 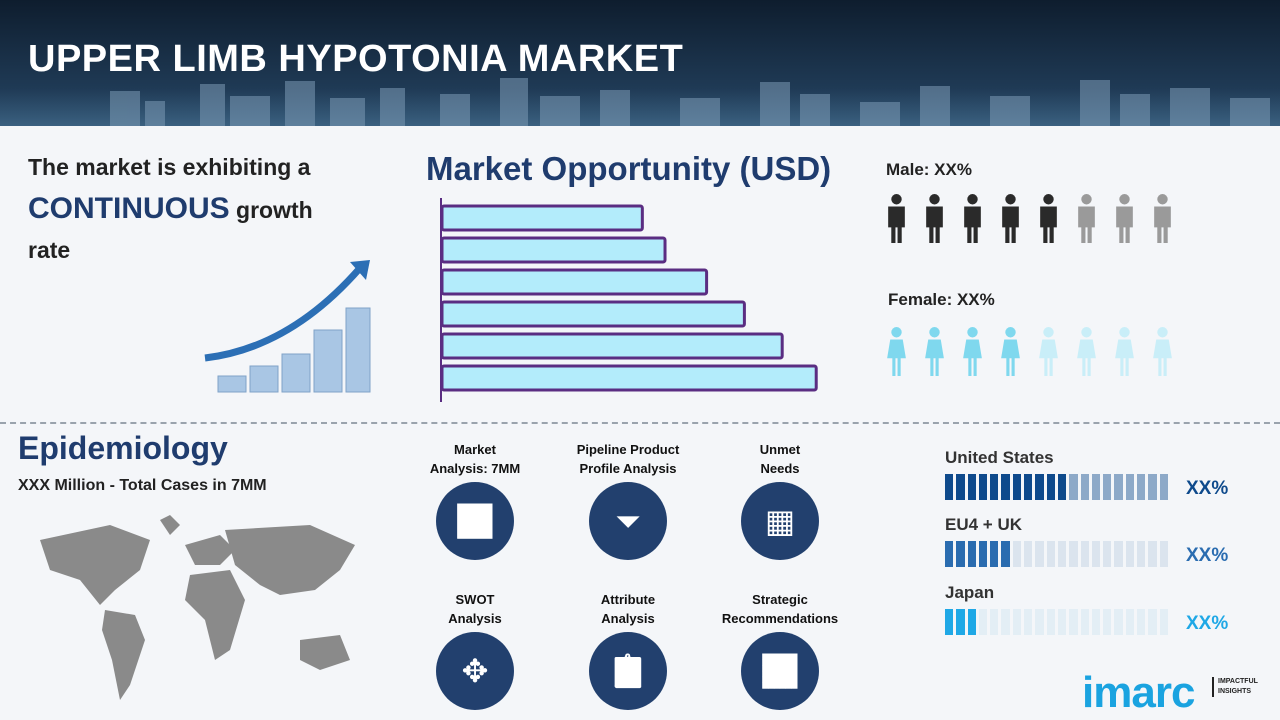 What do you see at coordinates (475, 609) in the screenshot?
I see `feature-label: SWOT Analysis` at bounding box center [475, 609].